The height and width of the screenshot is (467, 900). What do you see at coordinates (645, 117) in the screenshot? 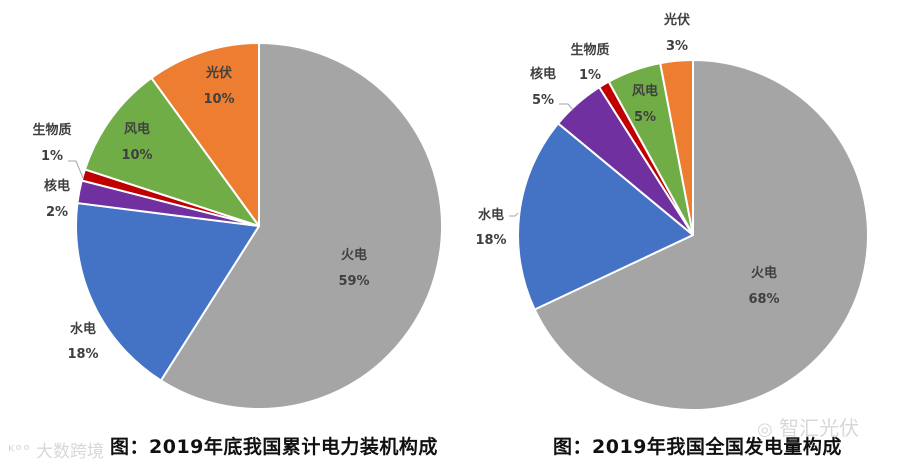
I see `label-wind-pct: 5%` at bounding box center [645, 117].